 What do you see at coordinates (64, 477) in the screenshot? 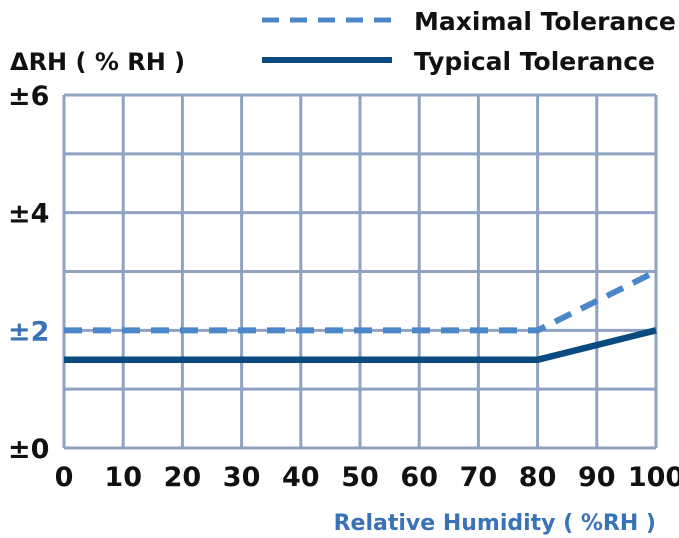
I see `x-tick-label-0: 0` at bounding box center [64, 477].